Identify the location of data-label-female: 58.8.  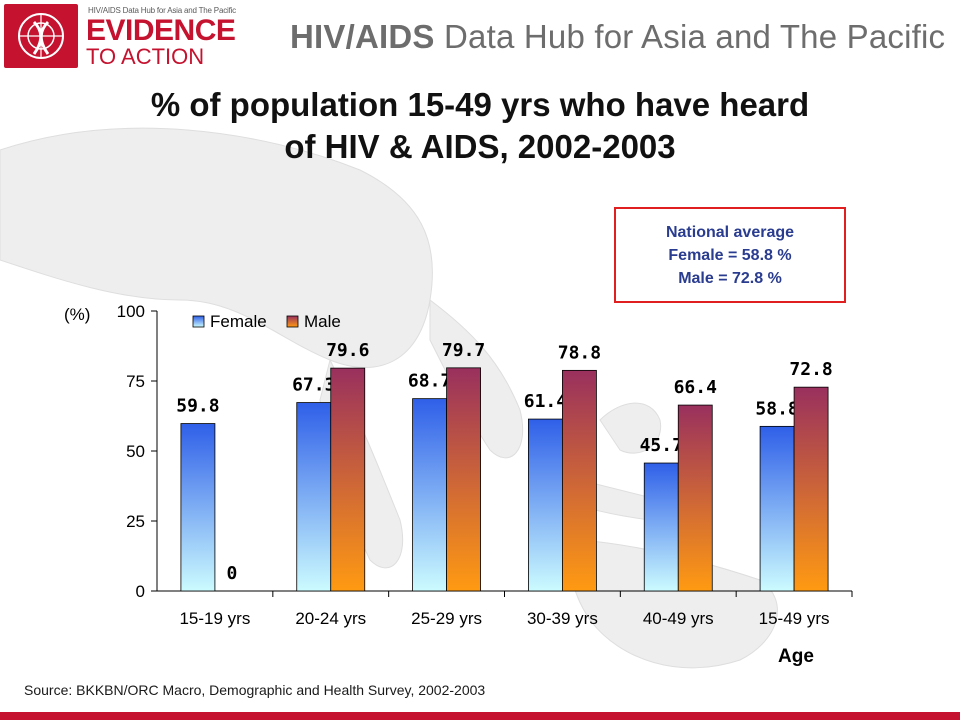
(776, 408).